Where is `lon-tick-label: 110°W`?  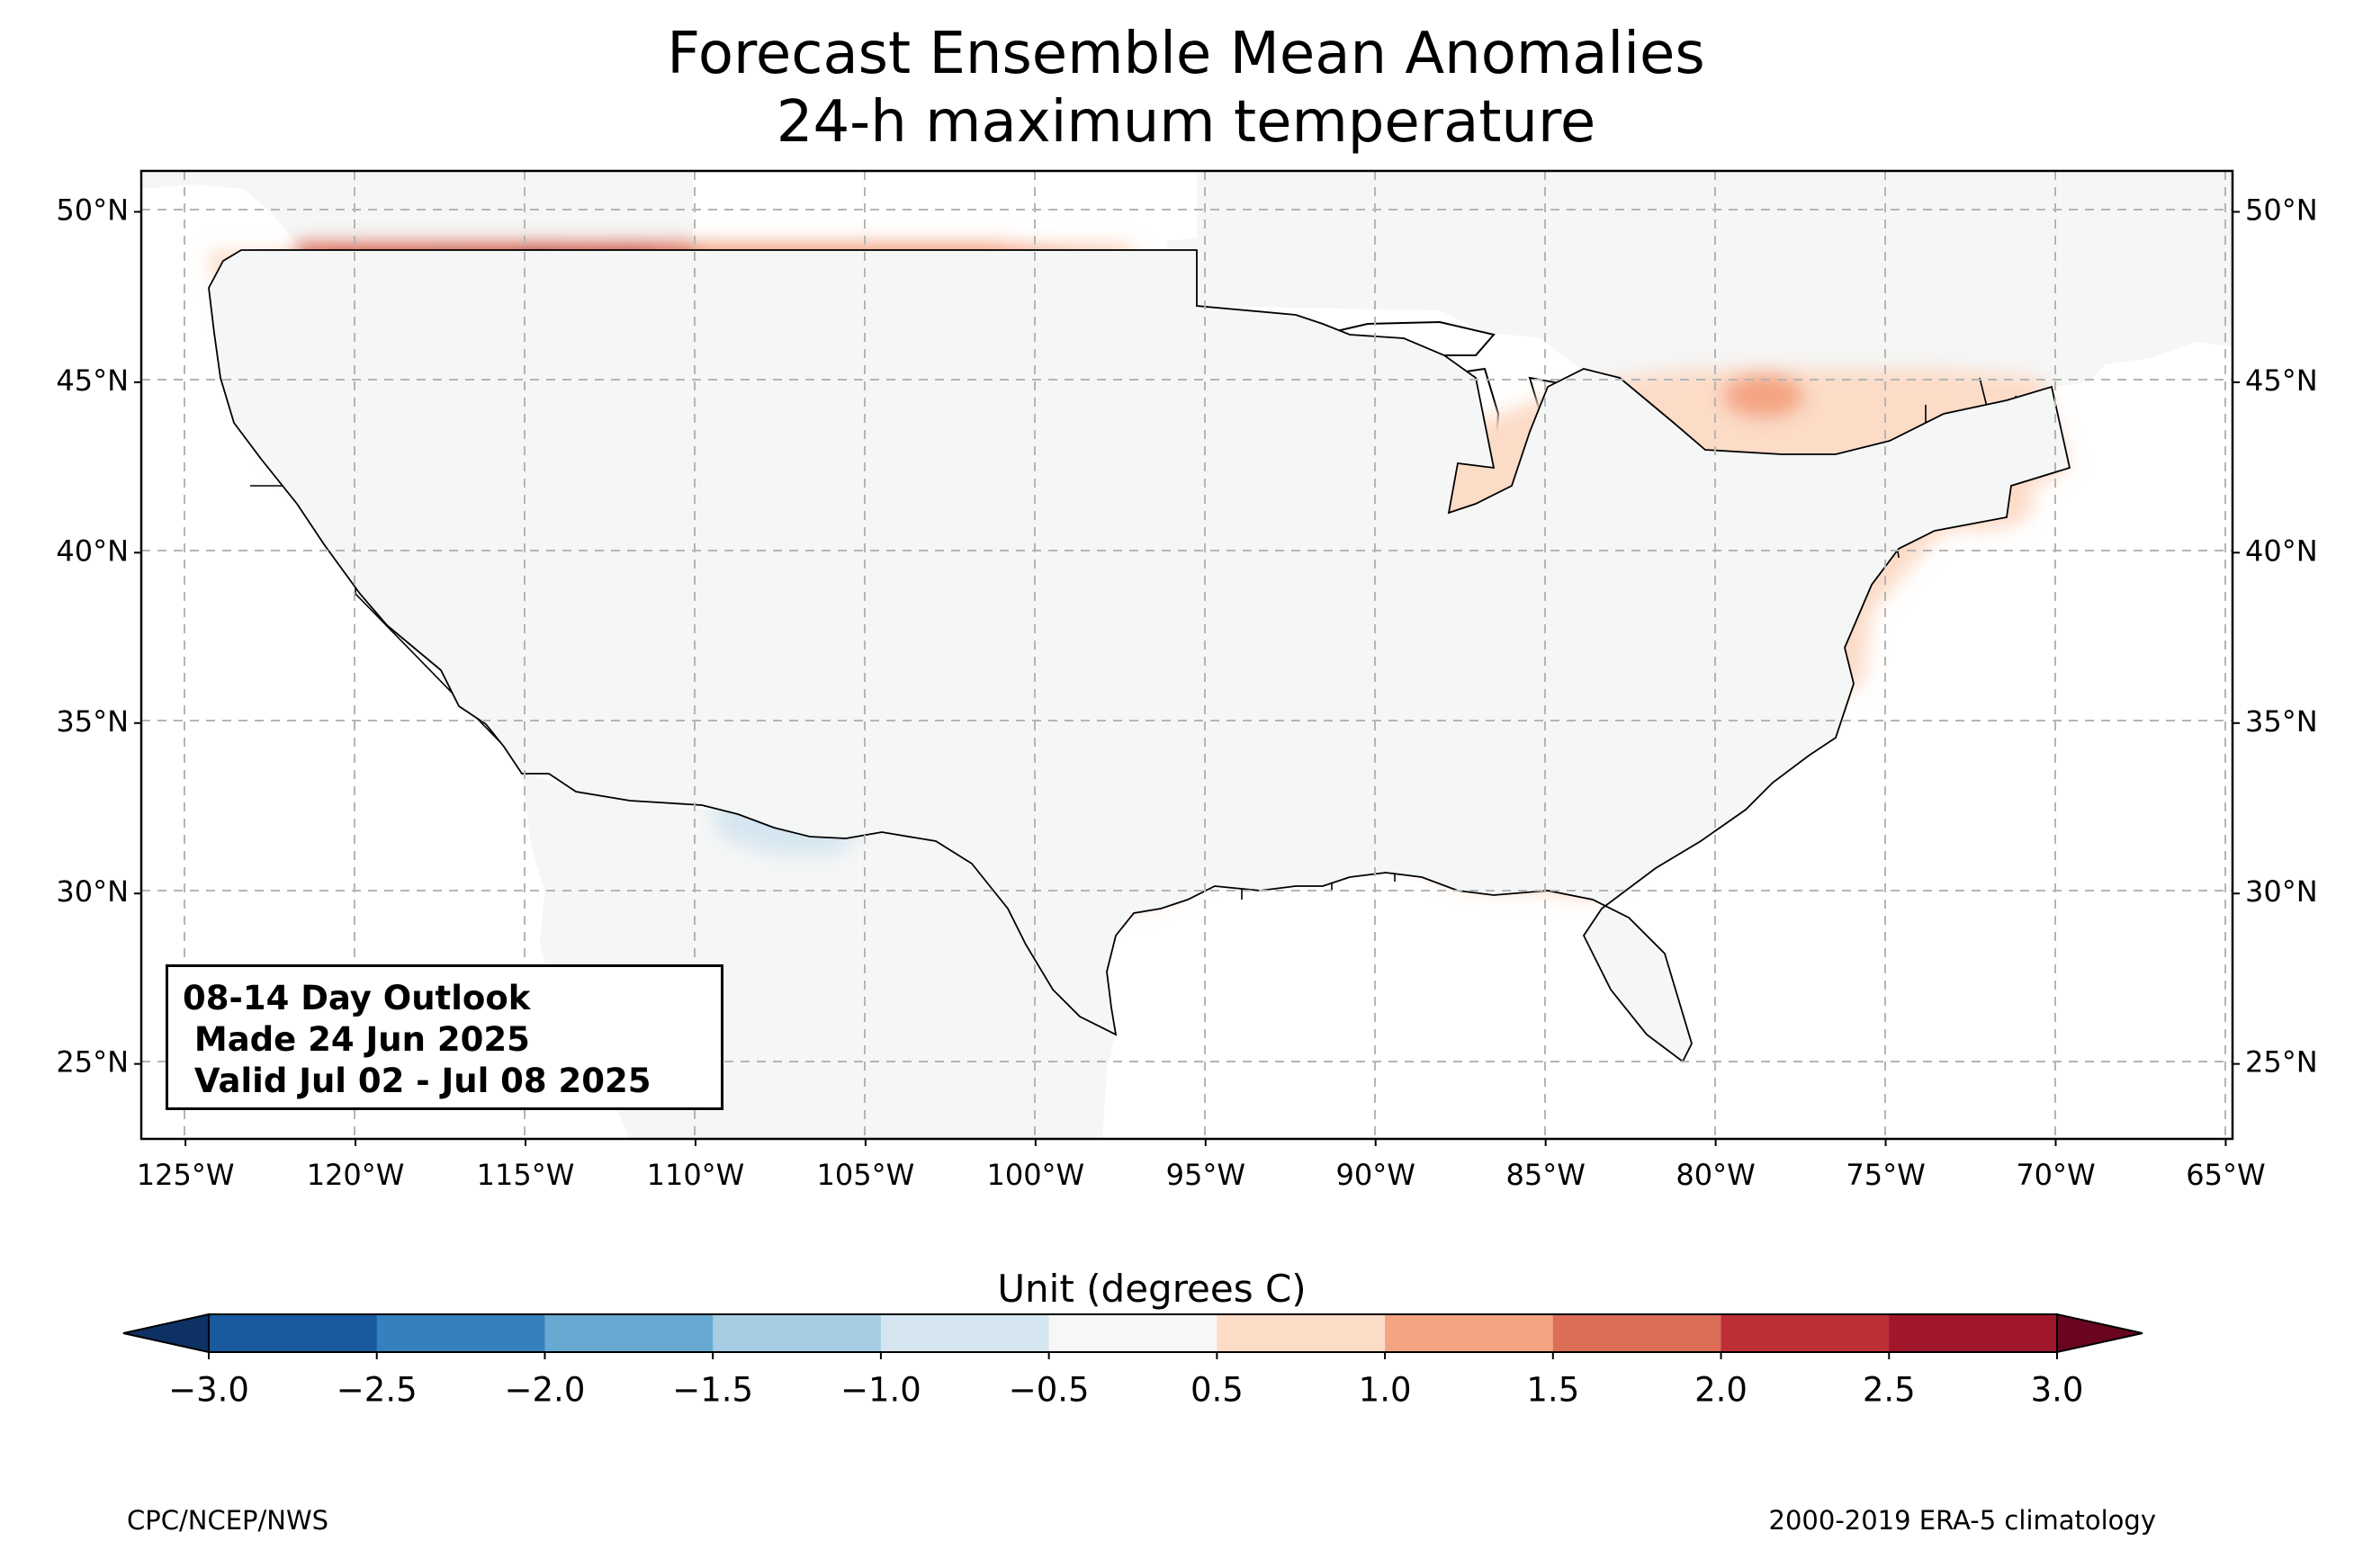
lon-tick-label: 110°W is located at coordinates (696, 1175).